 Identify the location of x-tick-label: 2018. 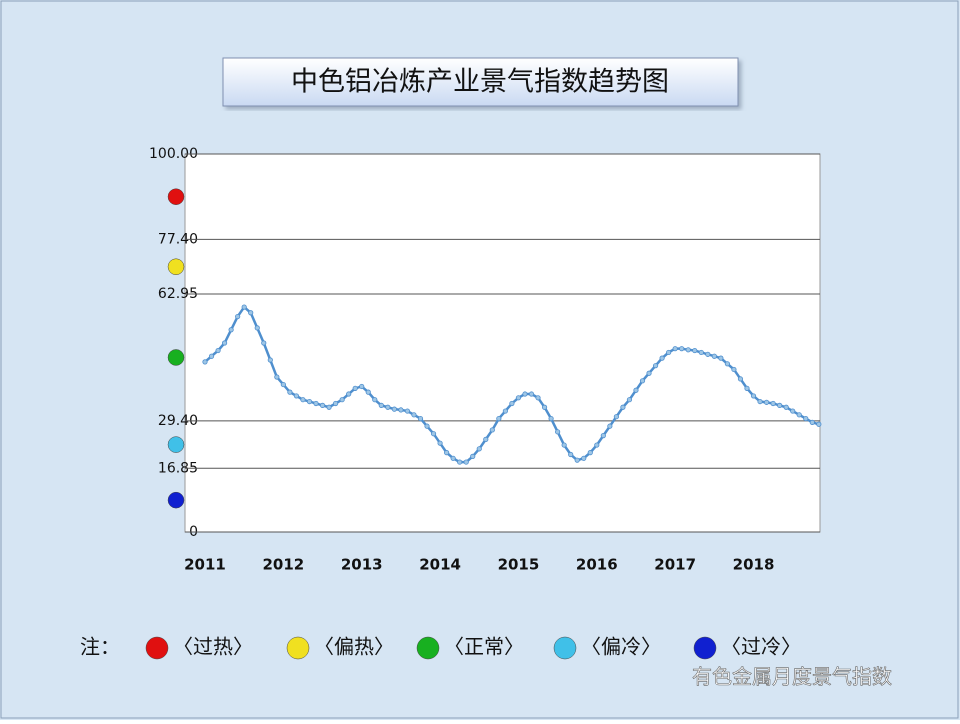
(754, 565).